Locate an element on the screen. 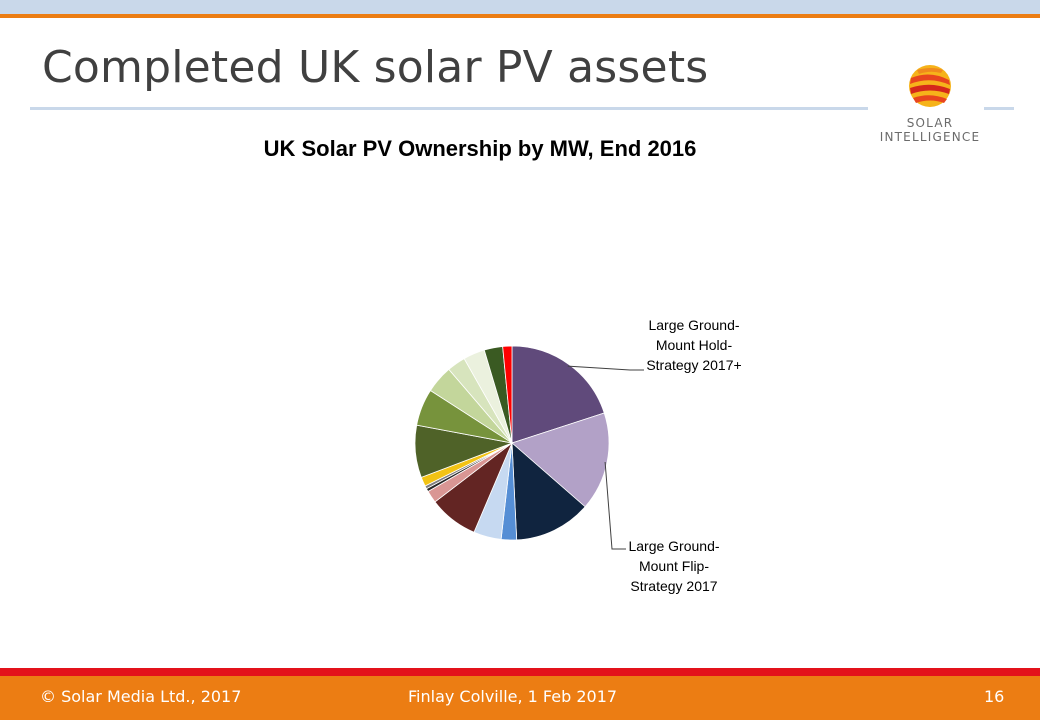 This screenshot has width=1040, height=720. top-band is located at coordinates (520, 7).